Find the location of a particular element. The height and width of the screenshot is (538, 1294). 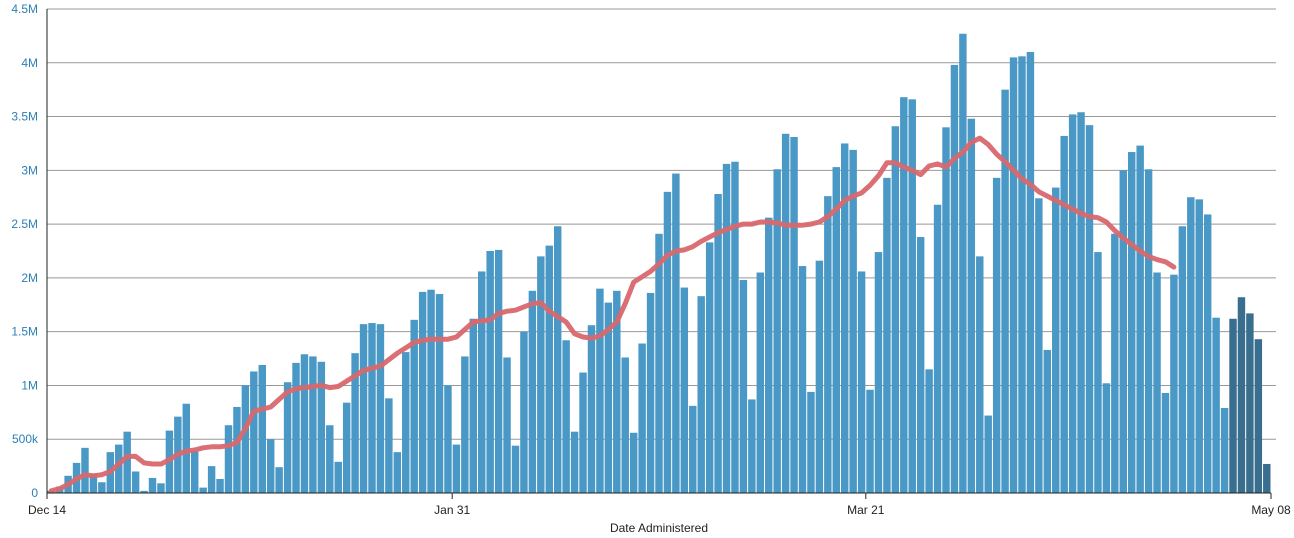

y-tick-label: 500k is located at coordinates (25, 439).